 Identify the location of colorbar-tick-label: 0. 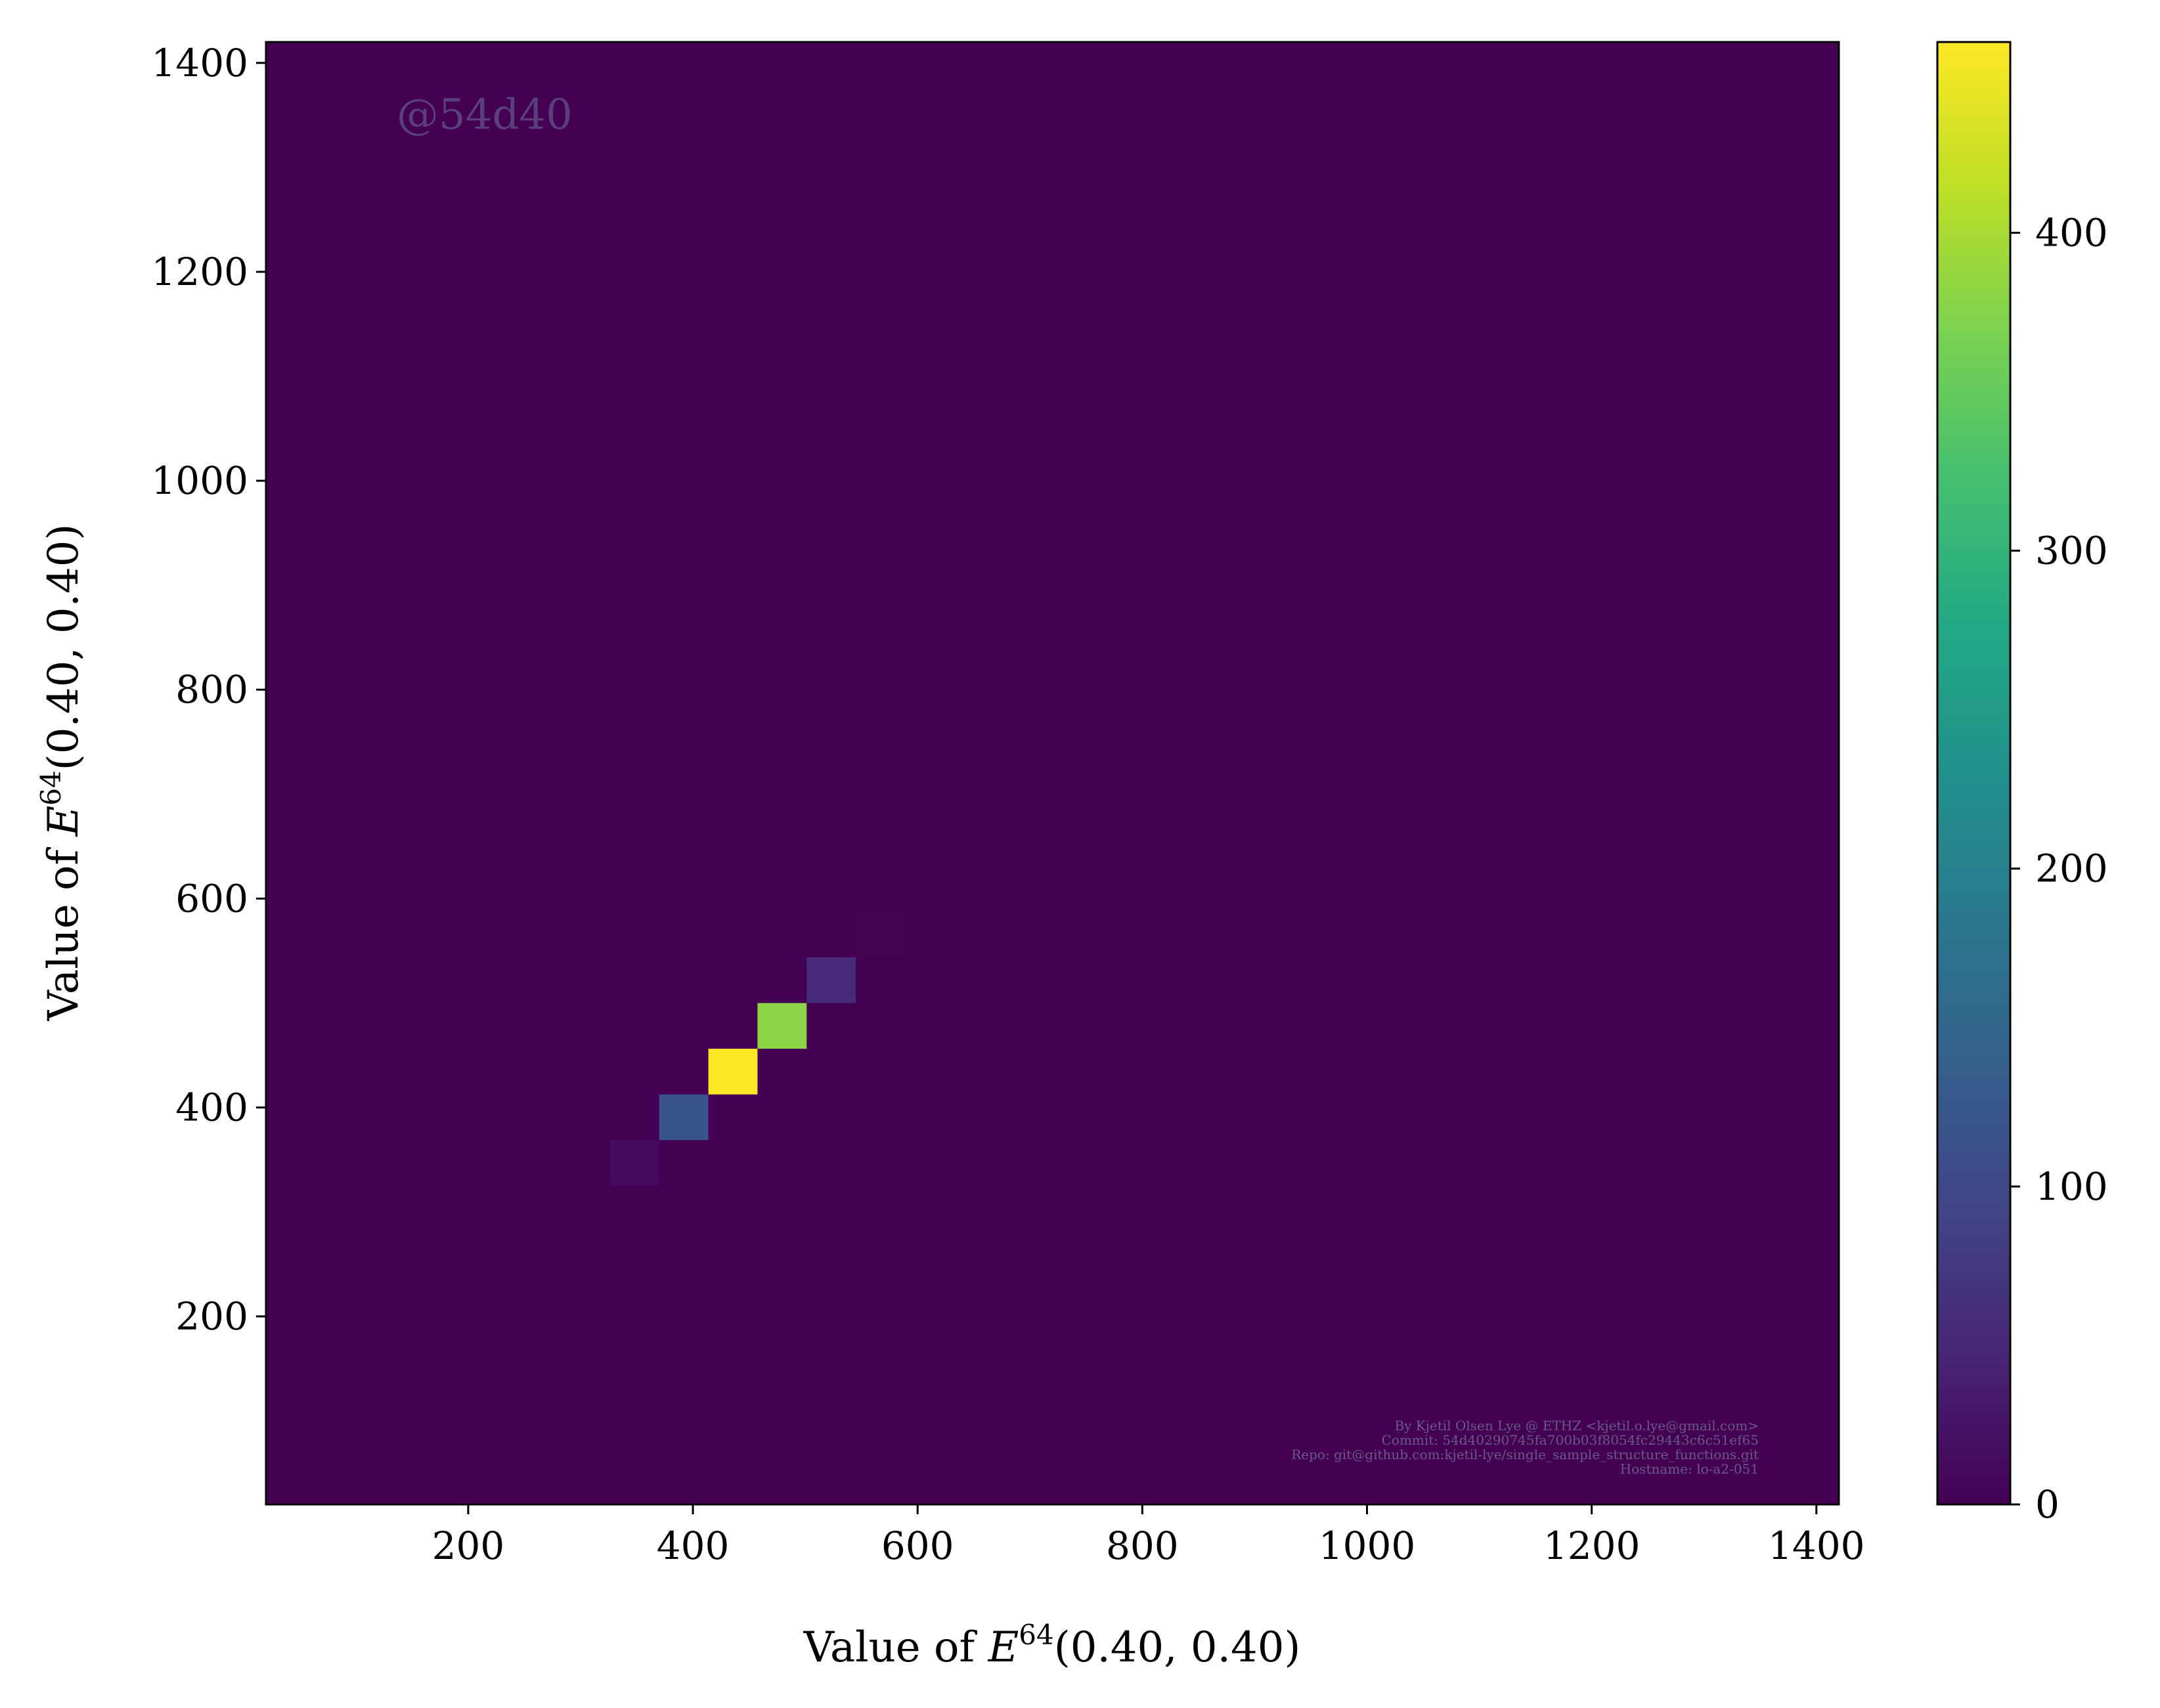
(2047, 1505).